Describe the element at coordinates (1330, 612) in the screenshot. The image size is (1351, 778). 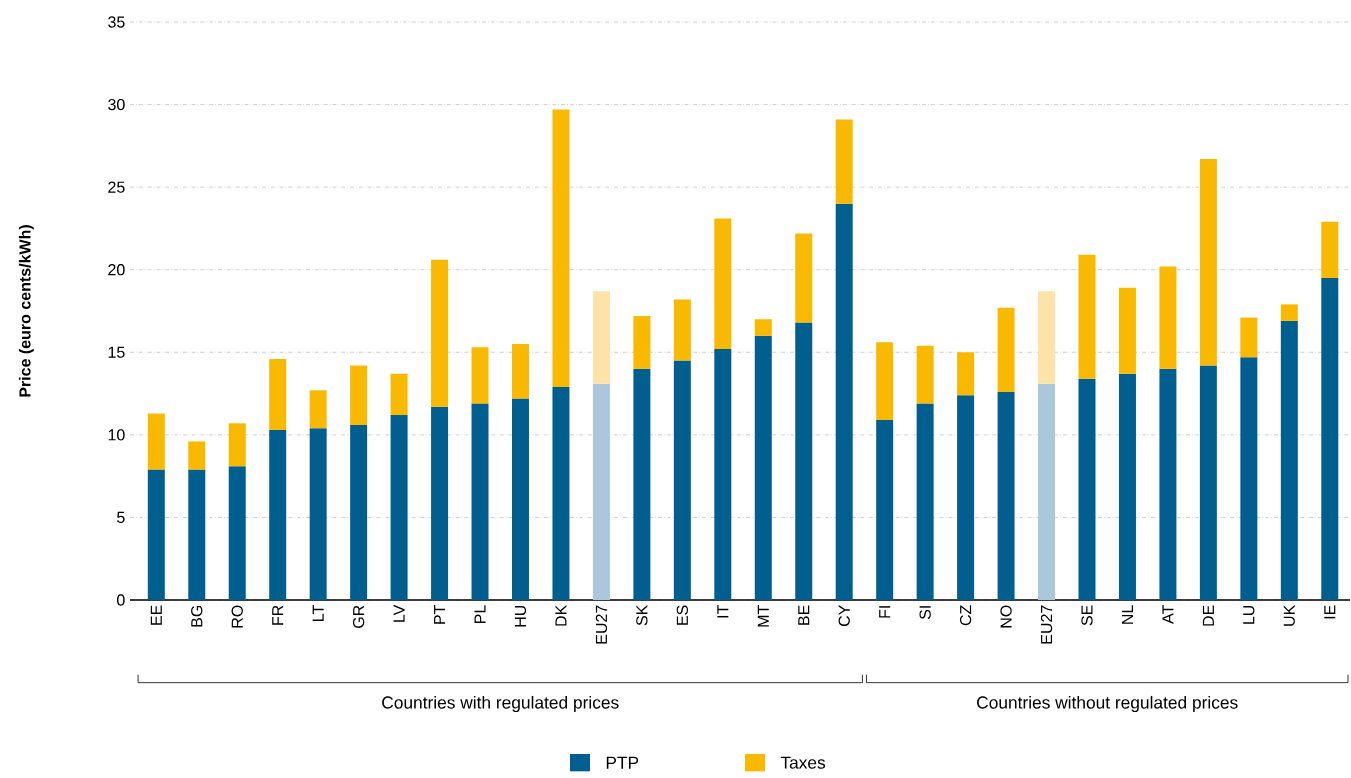
I see `x-tick-label: IE` at that location.